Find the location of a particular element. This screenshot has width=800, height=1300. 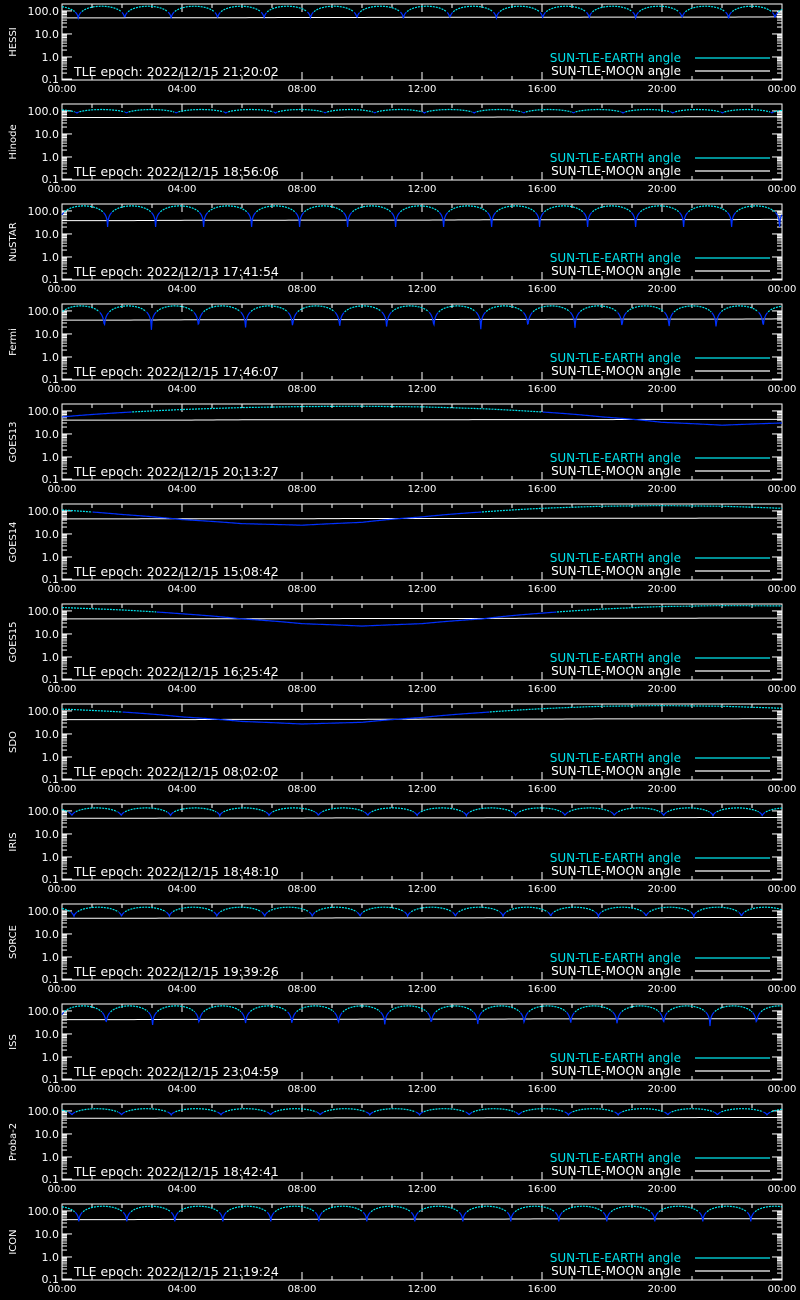

tle-epoch-label: TLE epoch: 2022/12/15 18:56:06 is located at coordinates (176, 171).